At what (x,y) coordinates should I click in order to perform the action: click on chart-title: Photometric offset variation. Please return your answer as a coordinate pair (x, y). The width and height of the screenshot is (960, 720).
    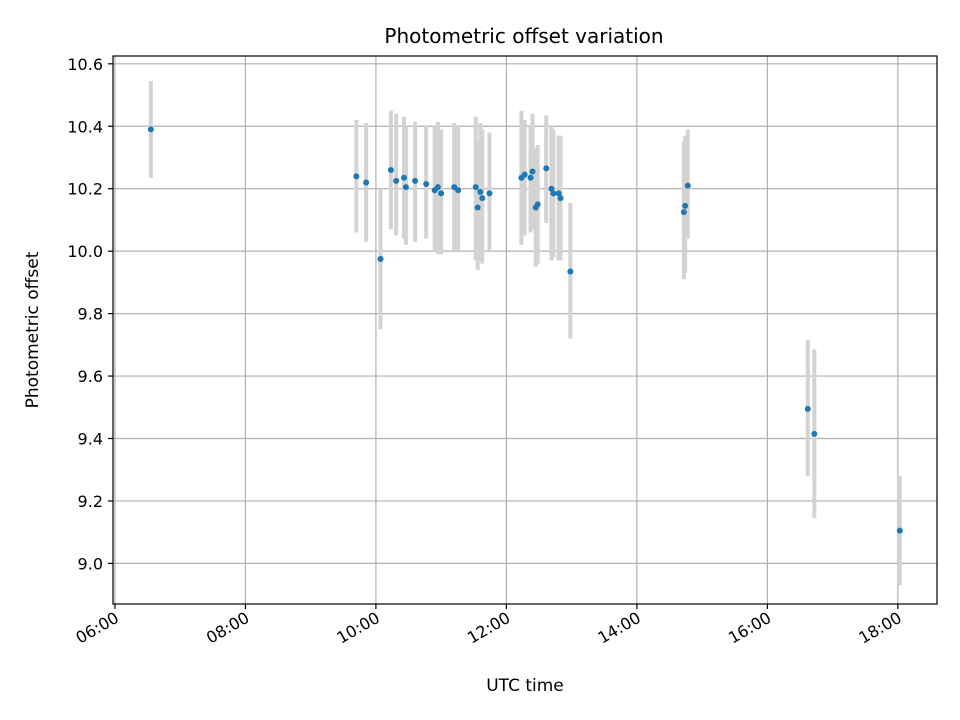
    Looking at the image, I should click on (523, 36).